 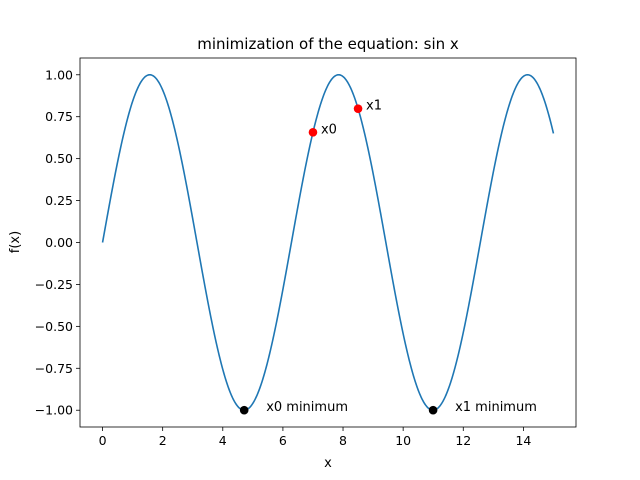 What do you see at coordinates (163, 440) in the screenshot?
I see `x-tick-label: 2` at bounding box center [163, 440].